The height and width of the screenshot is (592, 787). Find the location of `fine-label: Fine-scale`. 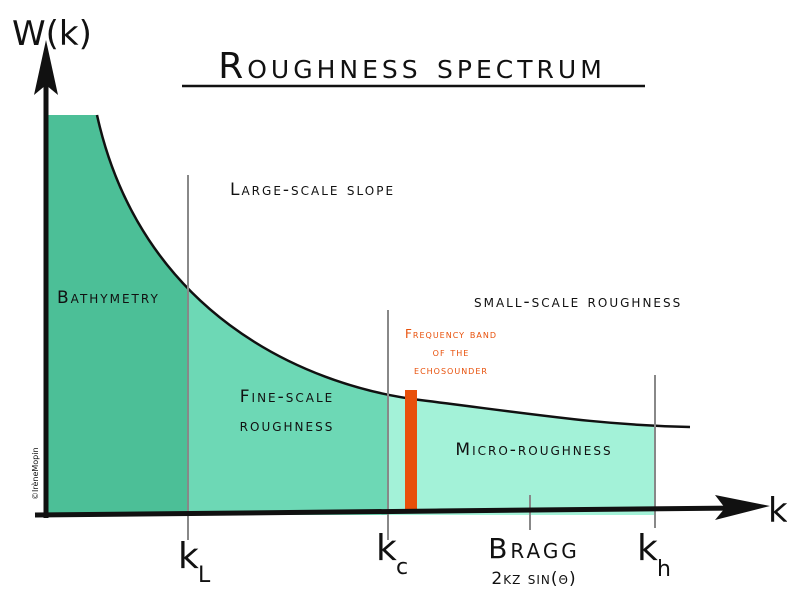

fine-label: Fine-scale is located at coordinates (287, 397).